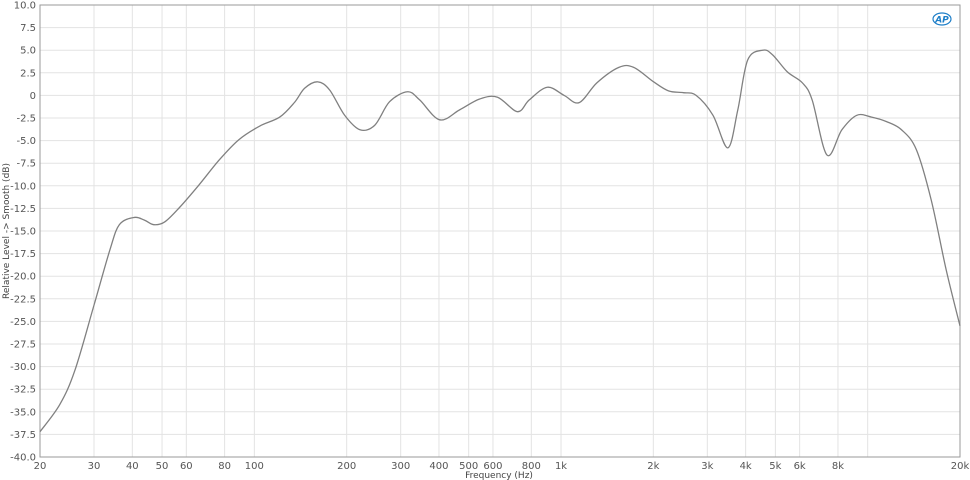 Image resolution: width=970 pixels, height=480 pixels. I want to click on x-tick-label: 100, so click(254, 466).